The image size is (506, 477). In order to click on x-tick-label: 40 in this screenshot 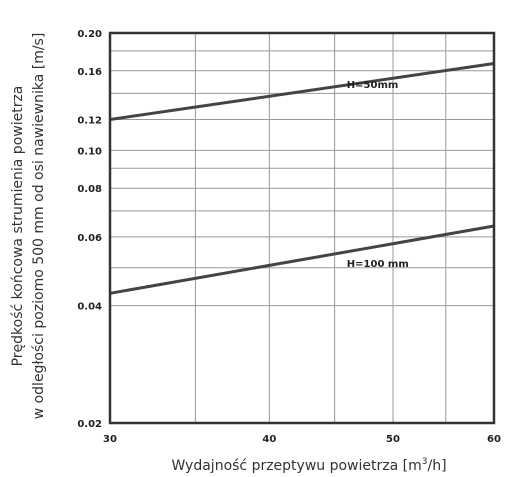, I will do `click(269, 439)`.